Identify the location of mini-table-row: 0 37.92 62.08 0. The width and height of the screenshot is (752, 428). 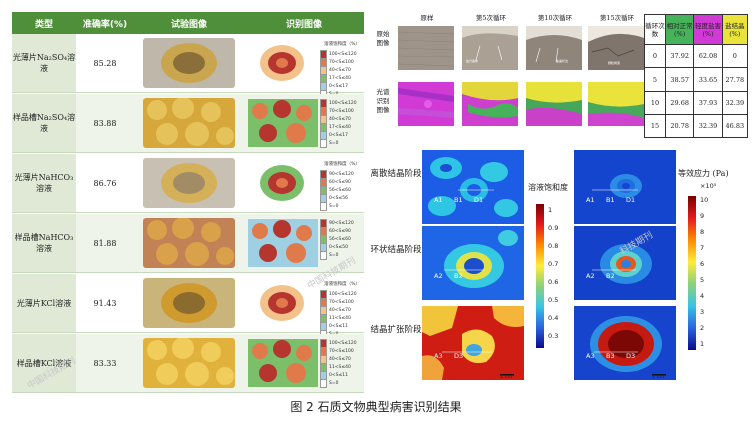
(696, 56).